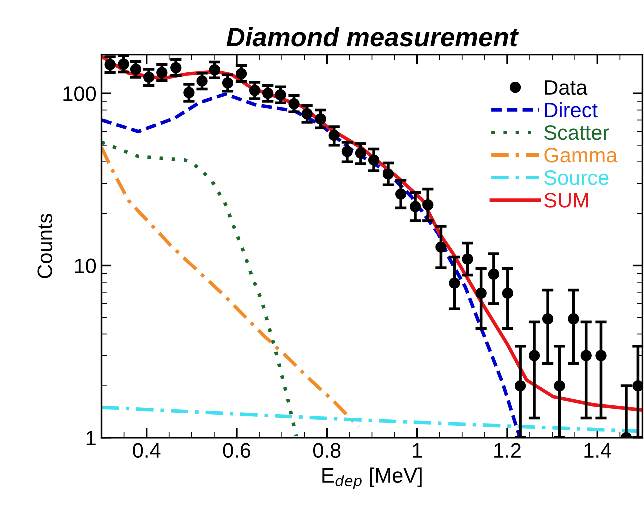 The height and width of the screenshot is (517, 644). Describe the element at coordinates (85, 266) in the screenshot. I see `y-tick-label: 10` at that location.